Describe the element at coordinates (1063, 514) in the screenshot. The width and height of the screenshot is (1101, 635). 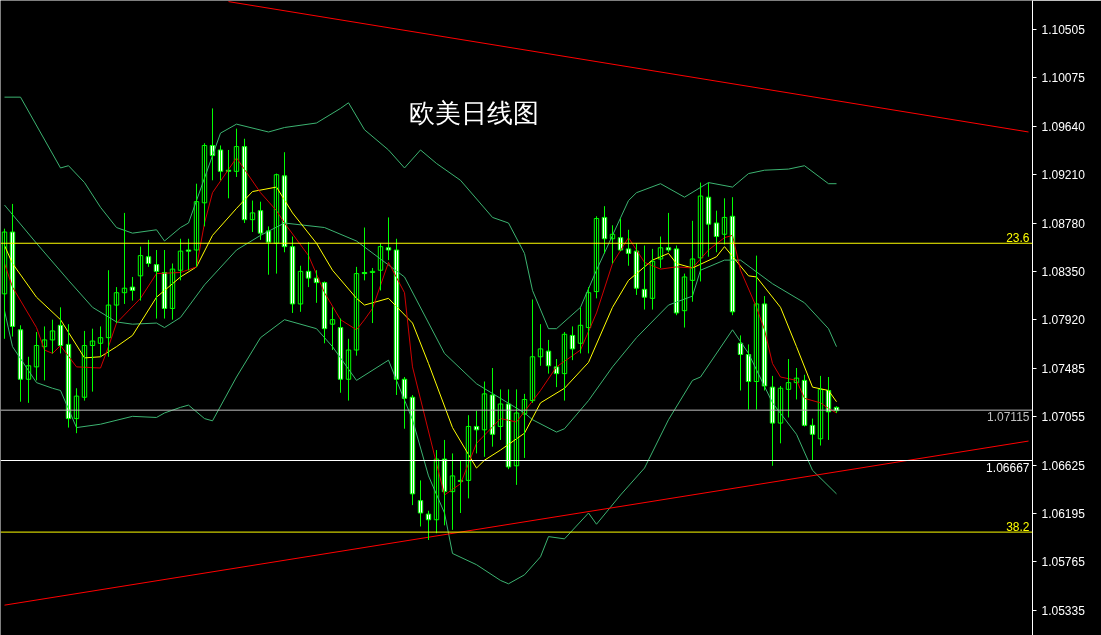
I see `y-tick-label: 1.06195` at that location.